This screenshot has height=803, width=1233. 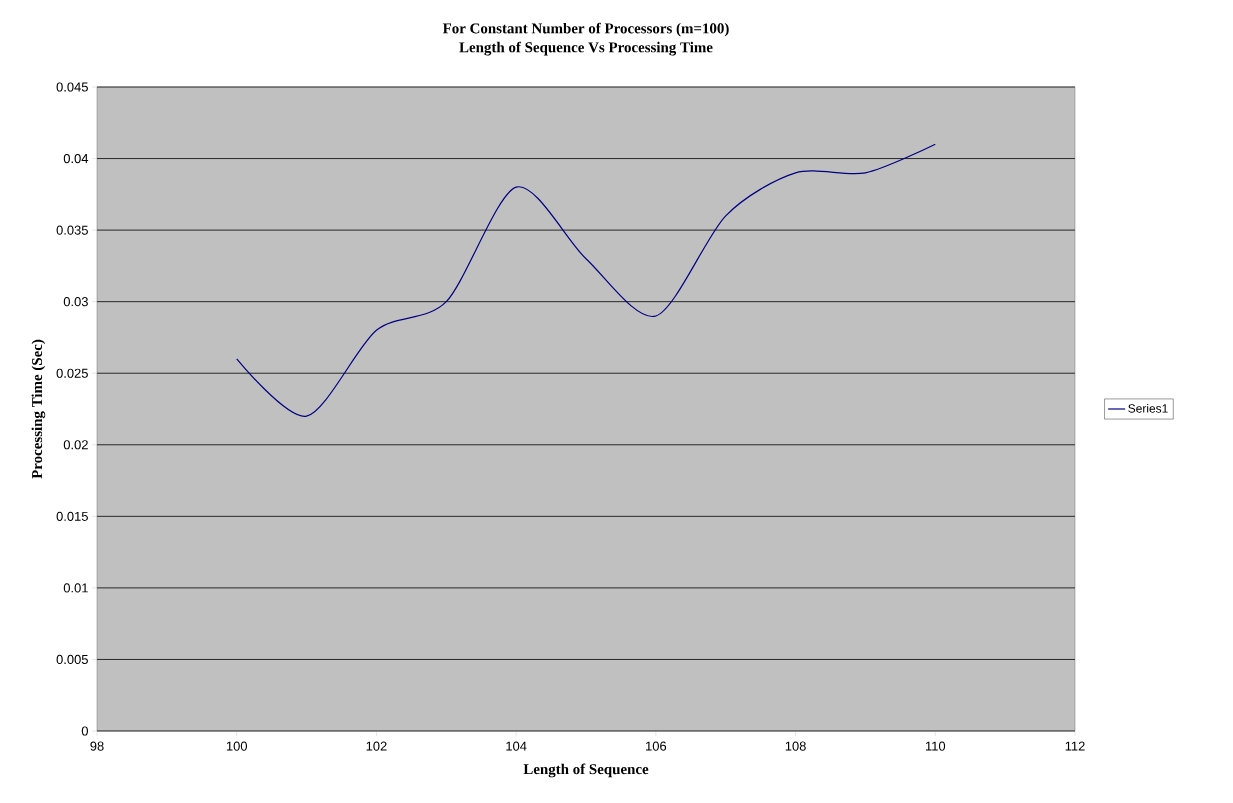 What do you see at coordinates (656, 746) in the screenshot?
I see `x-tick-label: 106` at bounding box center [656, 746].